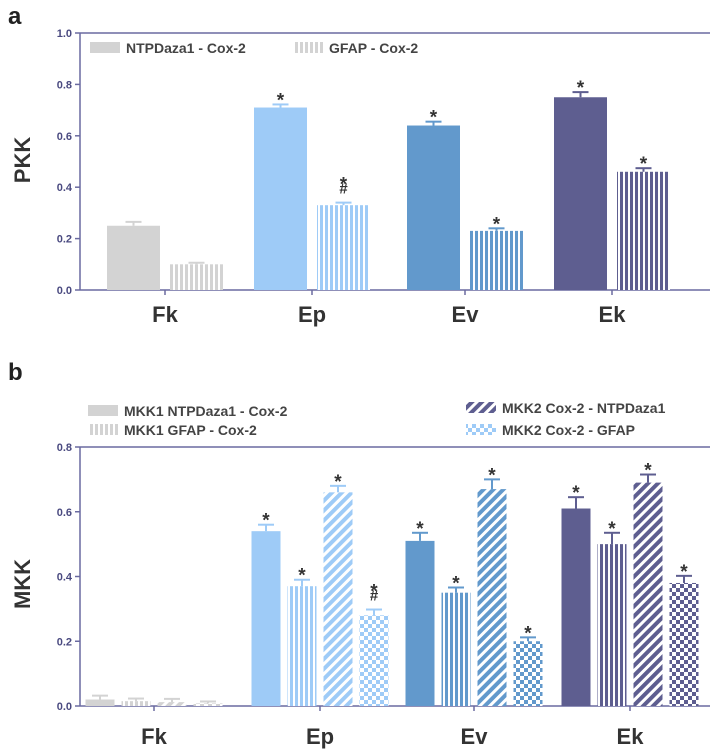 The width and height of the screenshot is (717, 751). I want to click on panel-b-legend-label: MKK1 GFAP - Cox-2, so click(190, 430).